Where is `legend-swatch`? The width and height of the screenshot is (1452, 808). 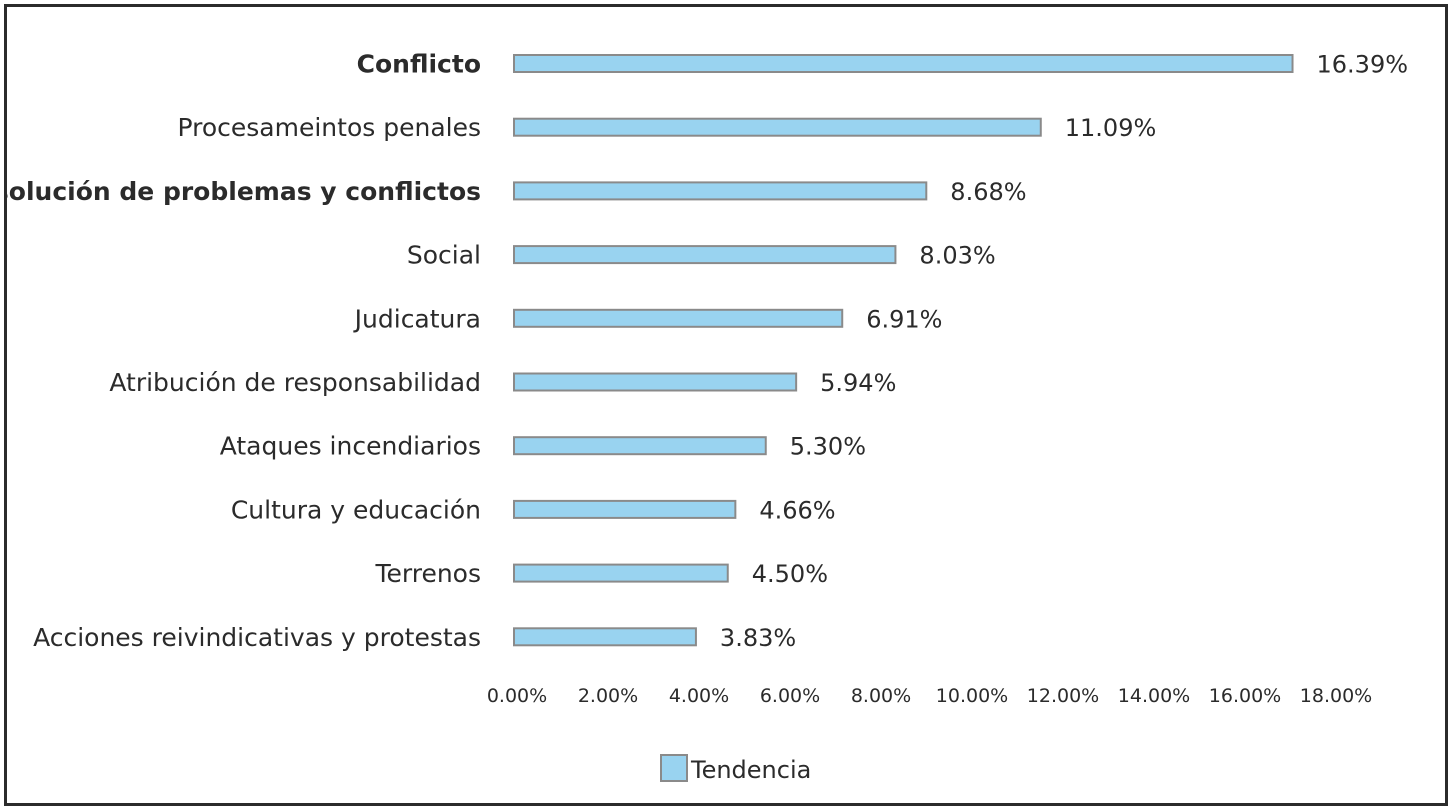 legend-swatch is located at coordinates (674, 768).